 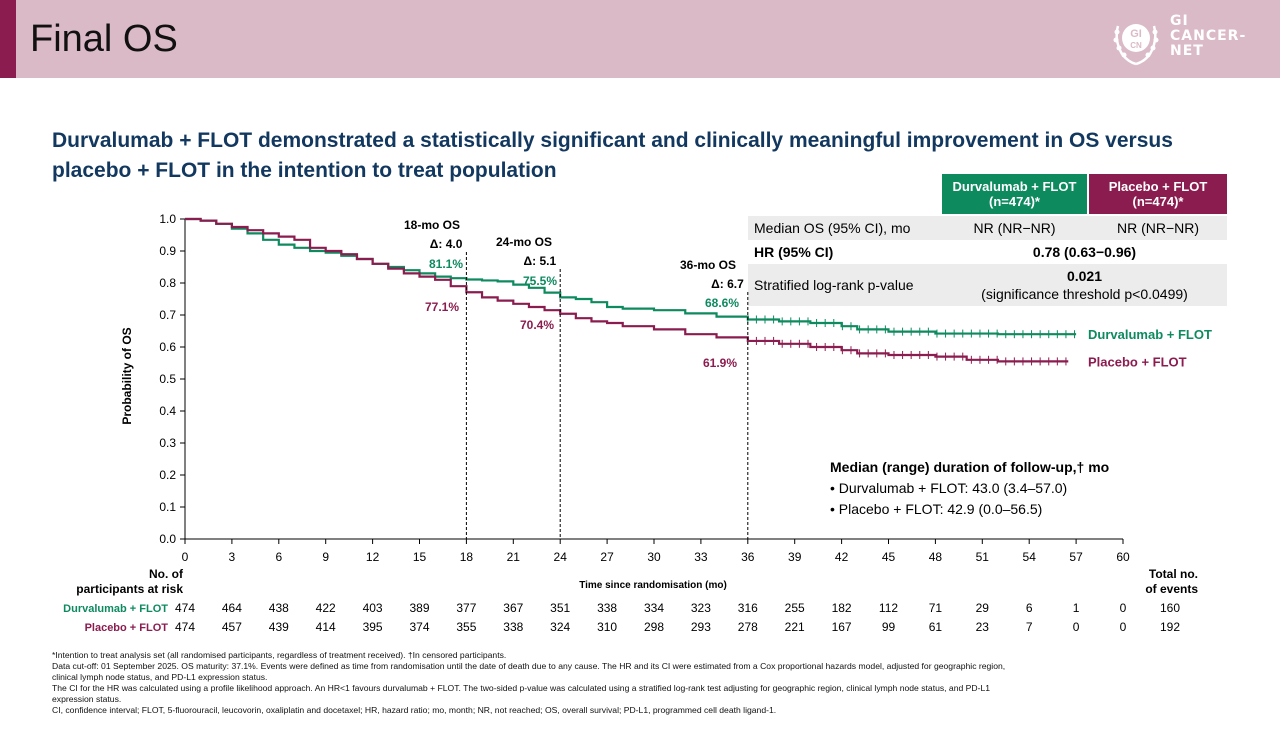 What do you see at coordinates (983, 608) in the screenshot?
I see `risk-value: 29` at bounding box center [983, 608].